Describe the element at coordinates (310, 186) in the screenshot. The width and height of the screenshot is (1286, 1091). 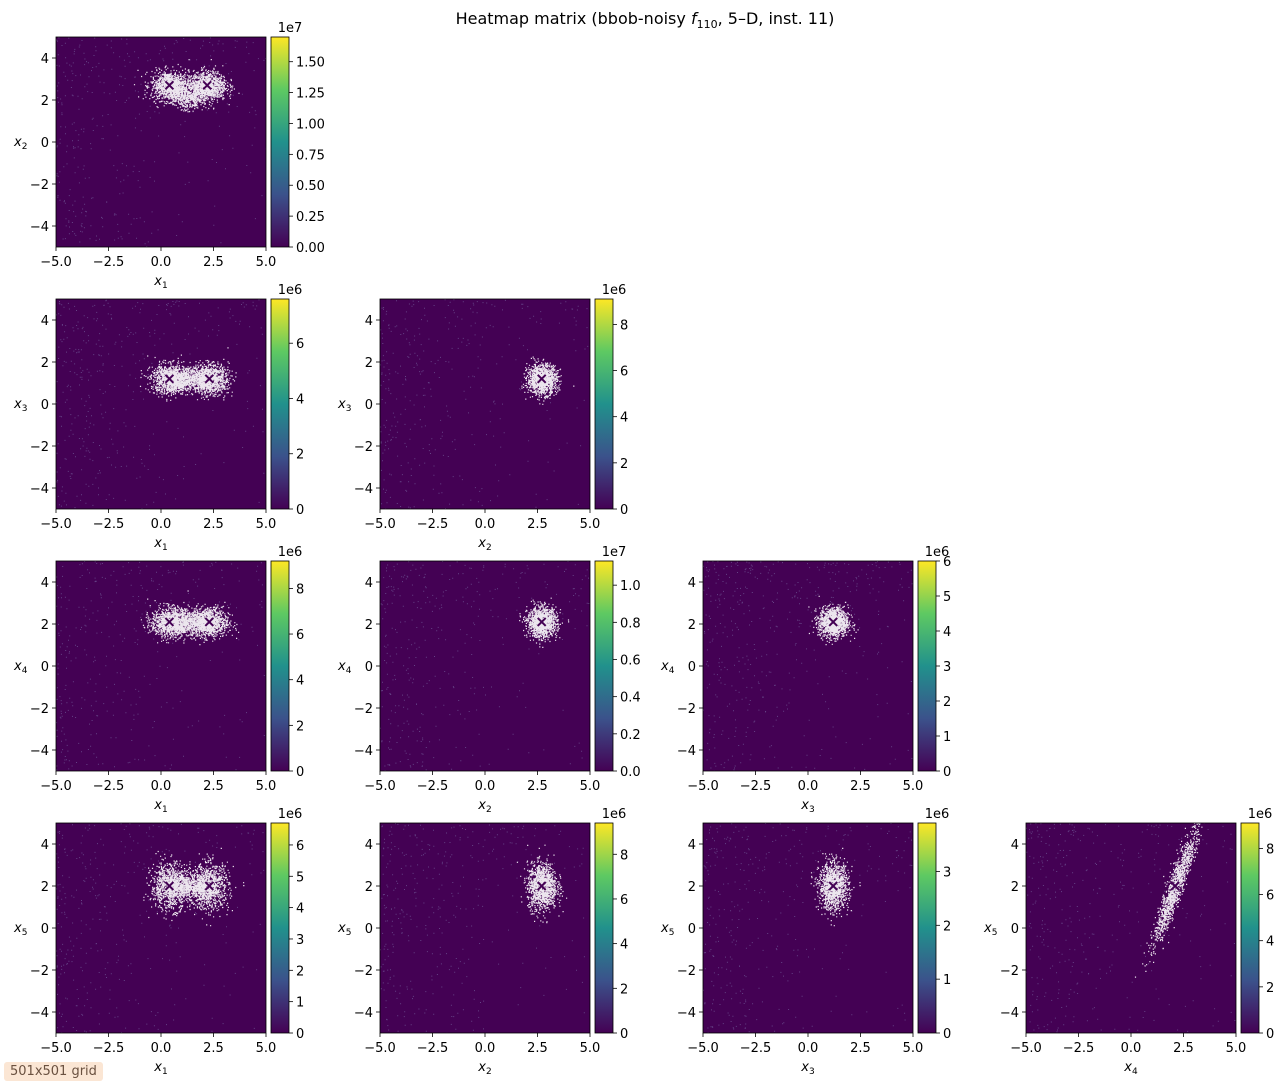
I see `colorbar-tick-label: 0.50` at that location.